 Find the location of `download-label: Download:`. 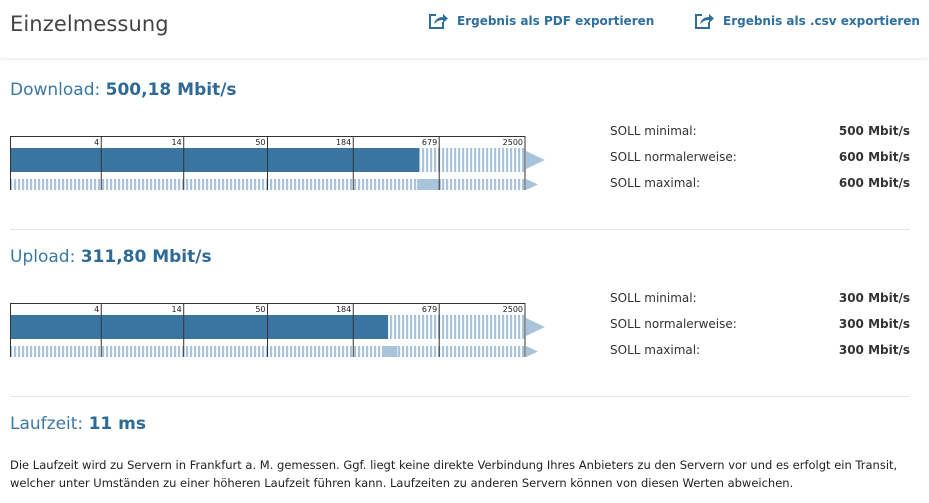

download-label: Download: is located at coordinates (58, 90).